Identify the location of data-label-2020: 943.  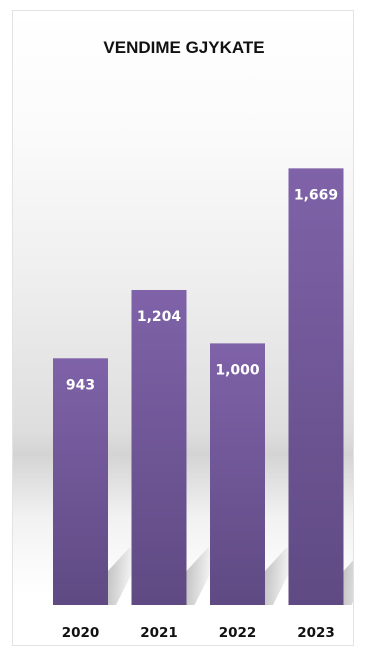
(80, 385).